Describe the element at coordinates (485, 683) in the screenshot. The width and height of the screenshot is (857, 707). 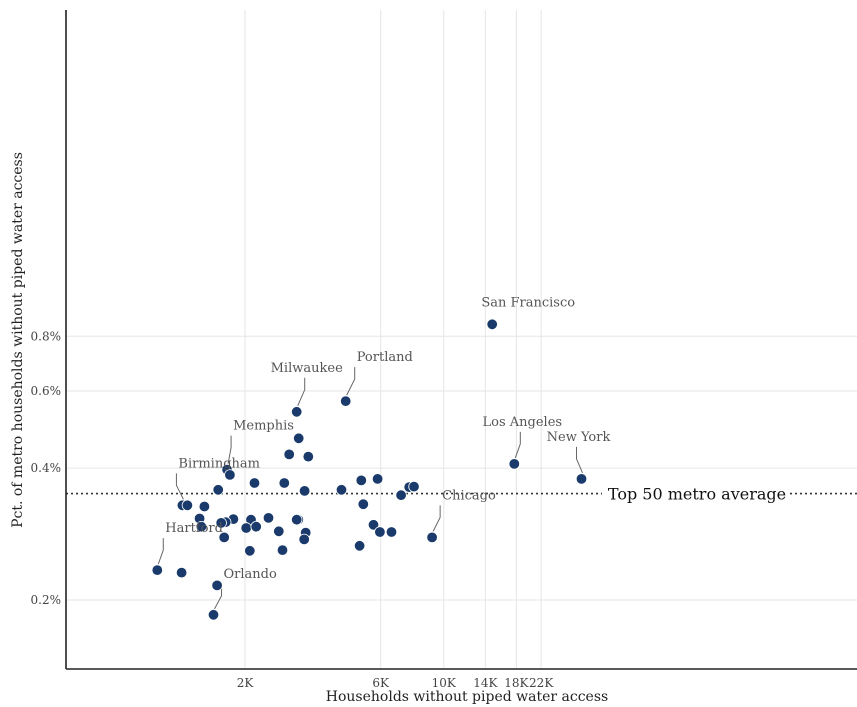
I see `x-tick-label: 14K` at that location.